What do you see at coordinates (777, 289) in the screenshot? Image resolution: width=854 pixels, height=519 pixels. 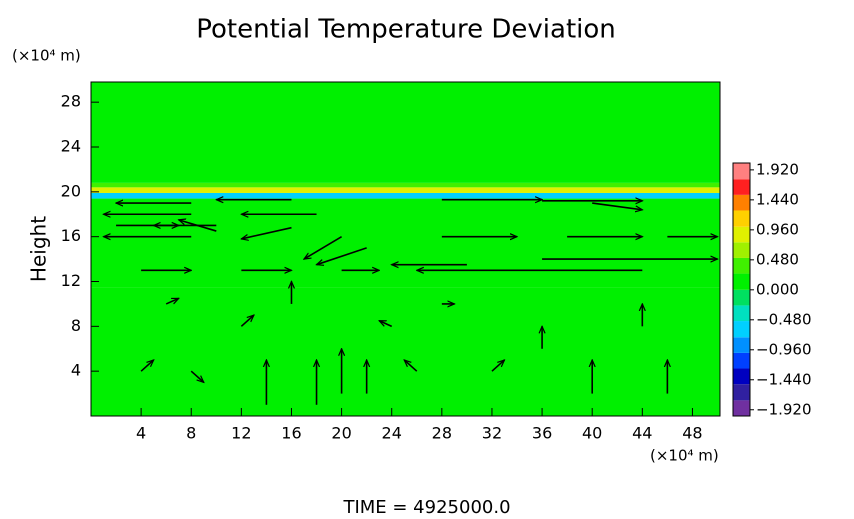 I see `colorbar-tick-label: 0.000` at bounding box center [777, 289].